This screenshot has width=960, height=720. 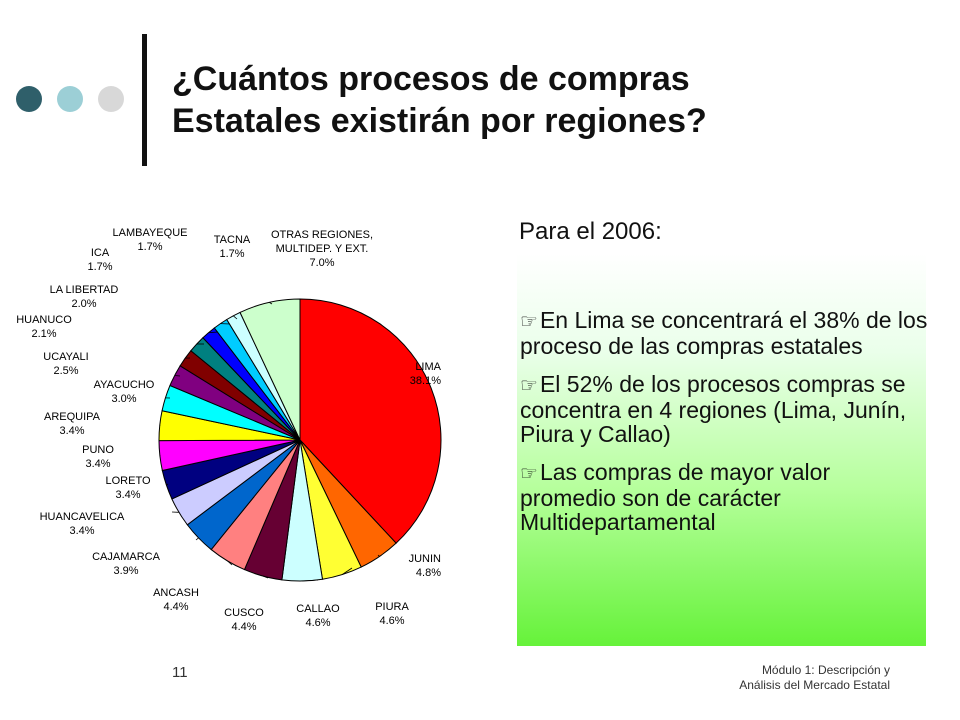 What do you see at coordinates (82, 517) in the screenshot?
I see `slice-label: HUANCAVELICA` at bounding box center [82, 517].